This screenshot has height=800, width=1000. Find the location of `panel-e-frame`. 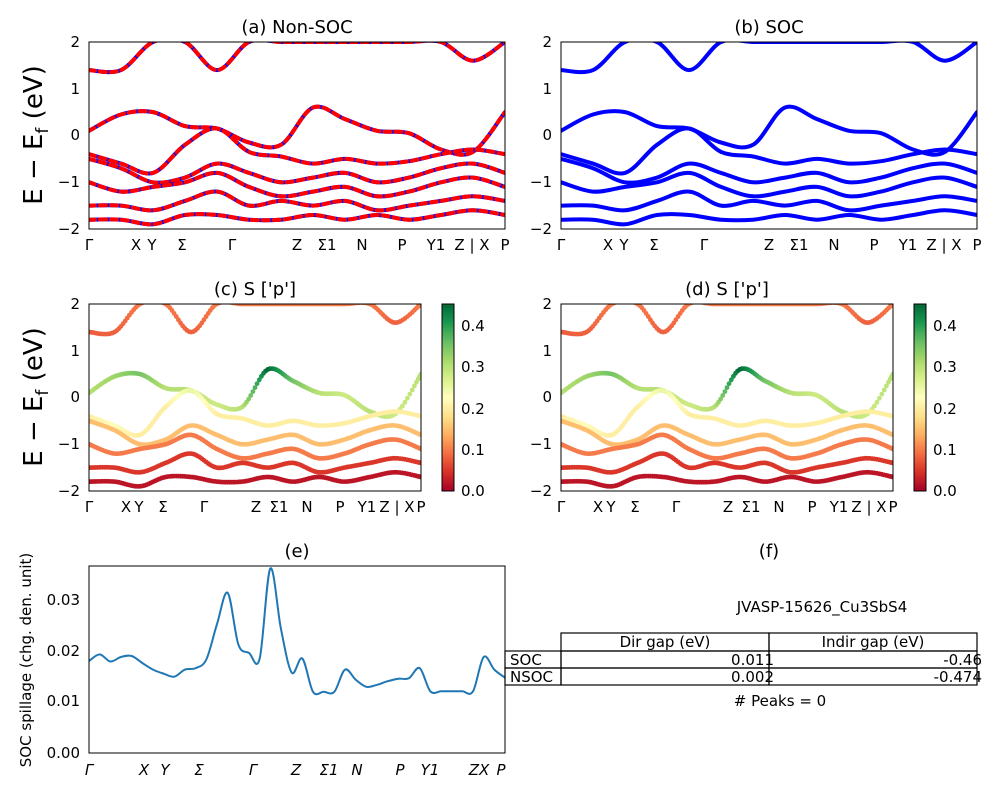

panel-e-frame is located at coordinates (297, 659).